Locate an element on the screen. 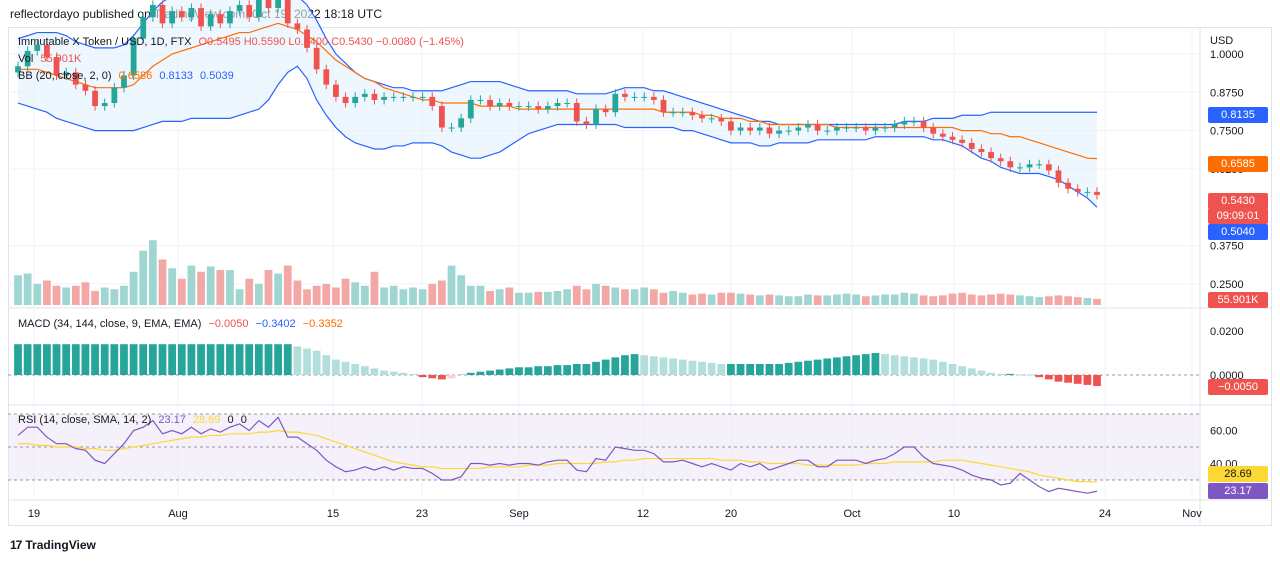  tag-last-price: 0.5430 is located at coordinates (1238, 201).